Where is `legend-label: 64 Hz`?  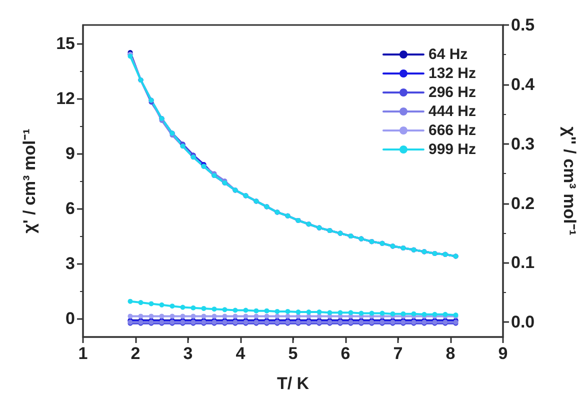
legend-label: 64 Hz is located at coordinates (448, 54).